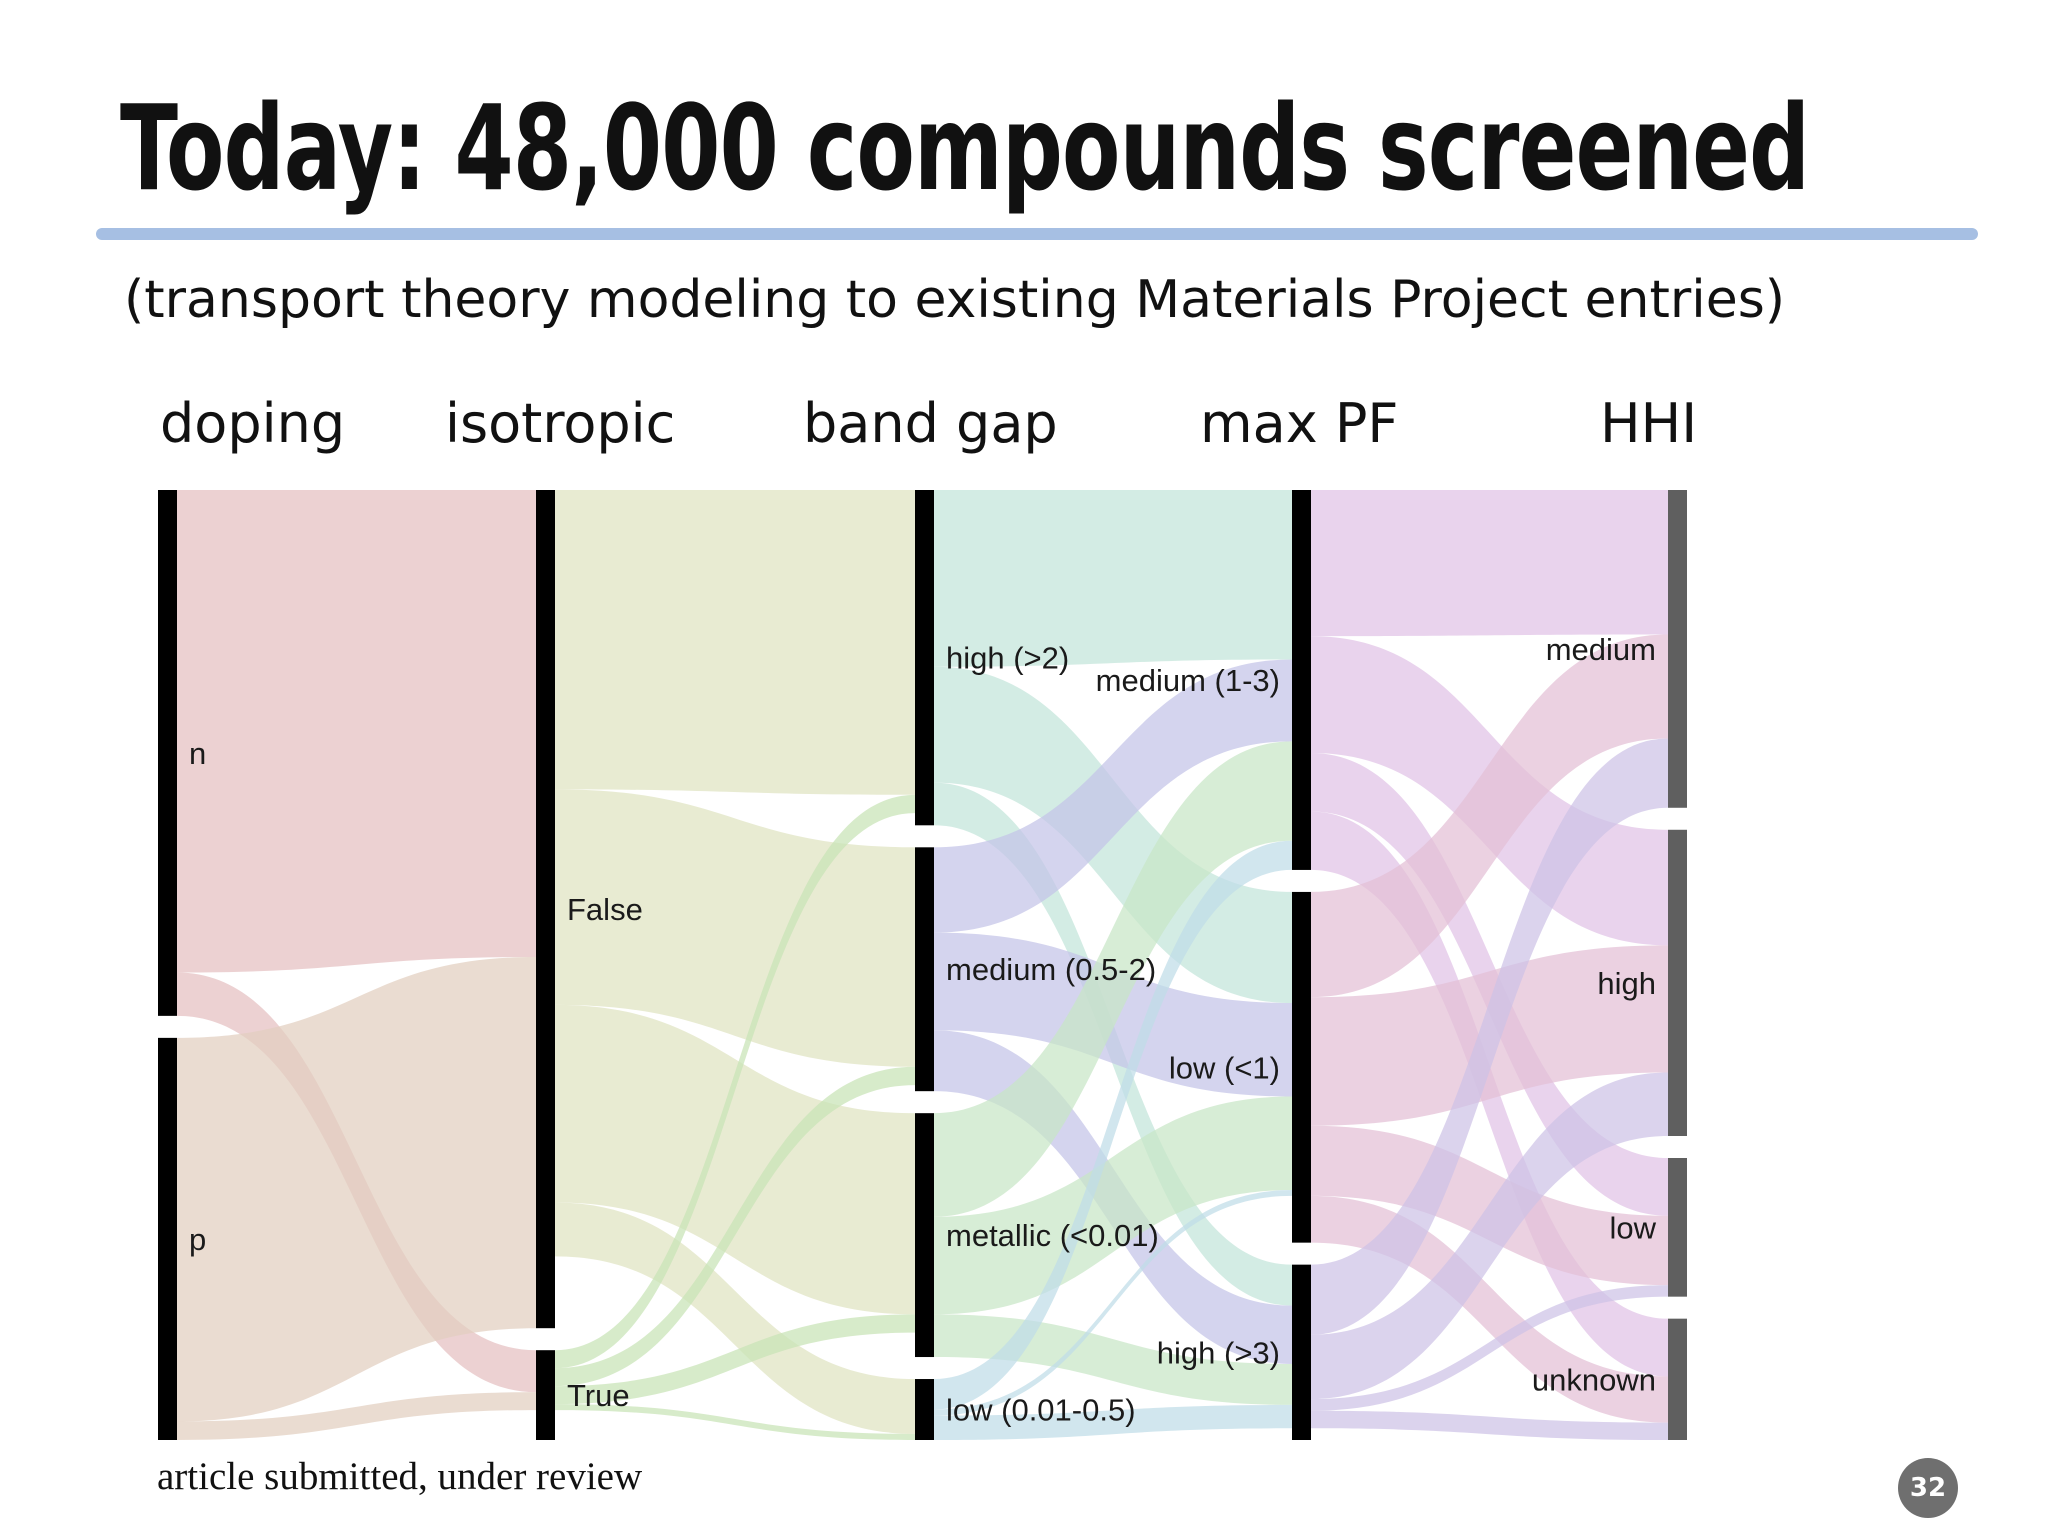 The height and width of the screenshot is (1536, 2048). What do you see at coordinates (930, 423) in the screenshot?
I see `column-header-band-gap: band gap` at bounding box center [930, 423].